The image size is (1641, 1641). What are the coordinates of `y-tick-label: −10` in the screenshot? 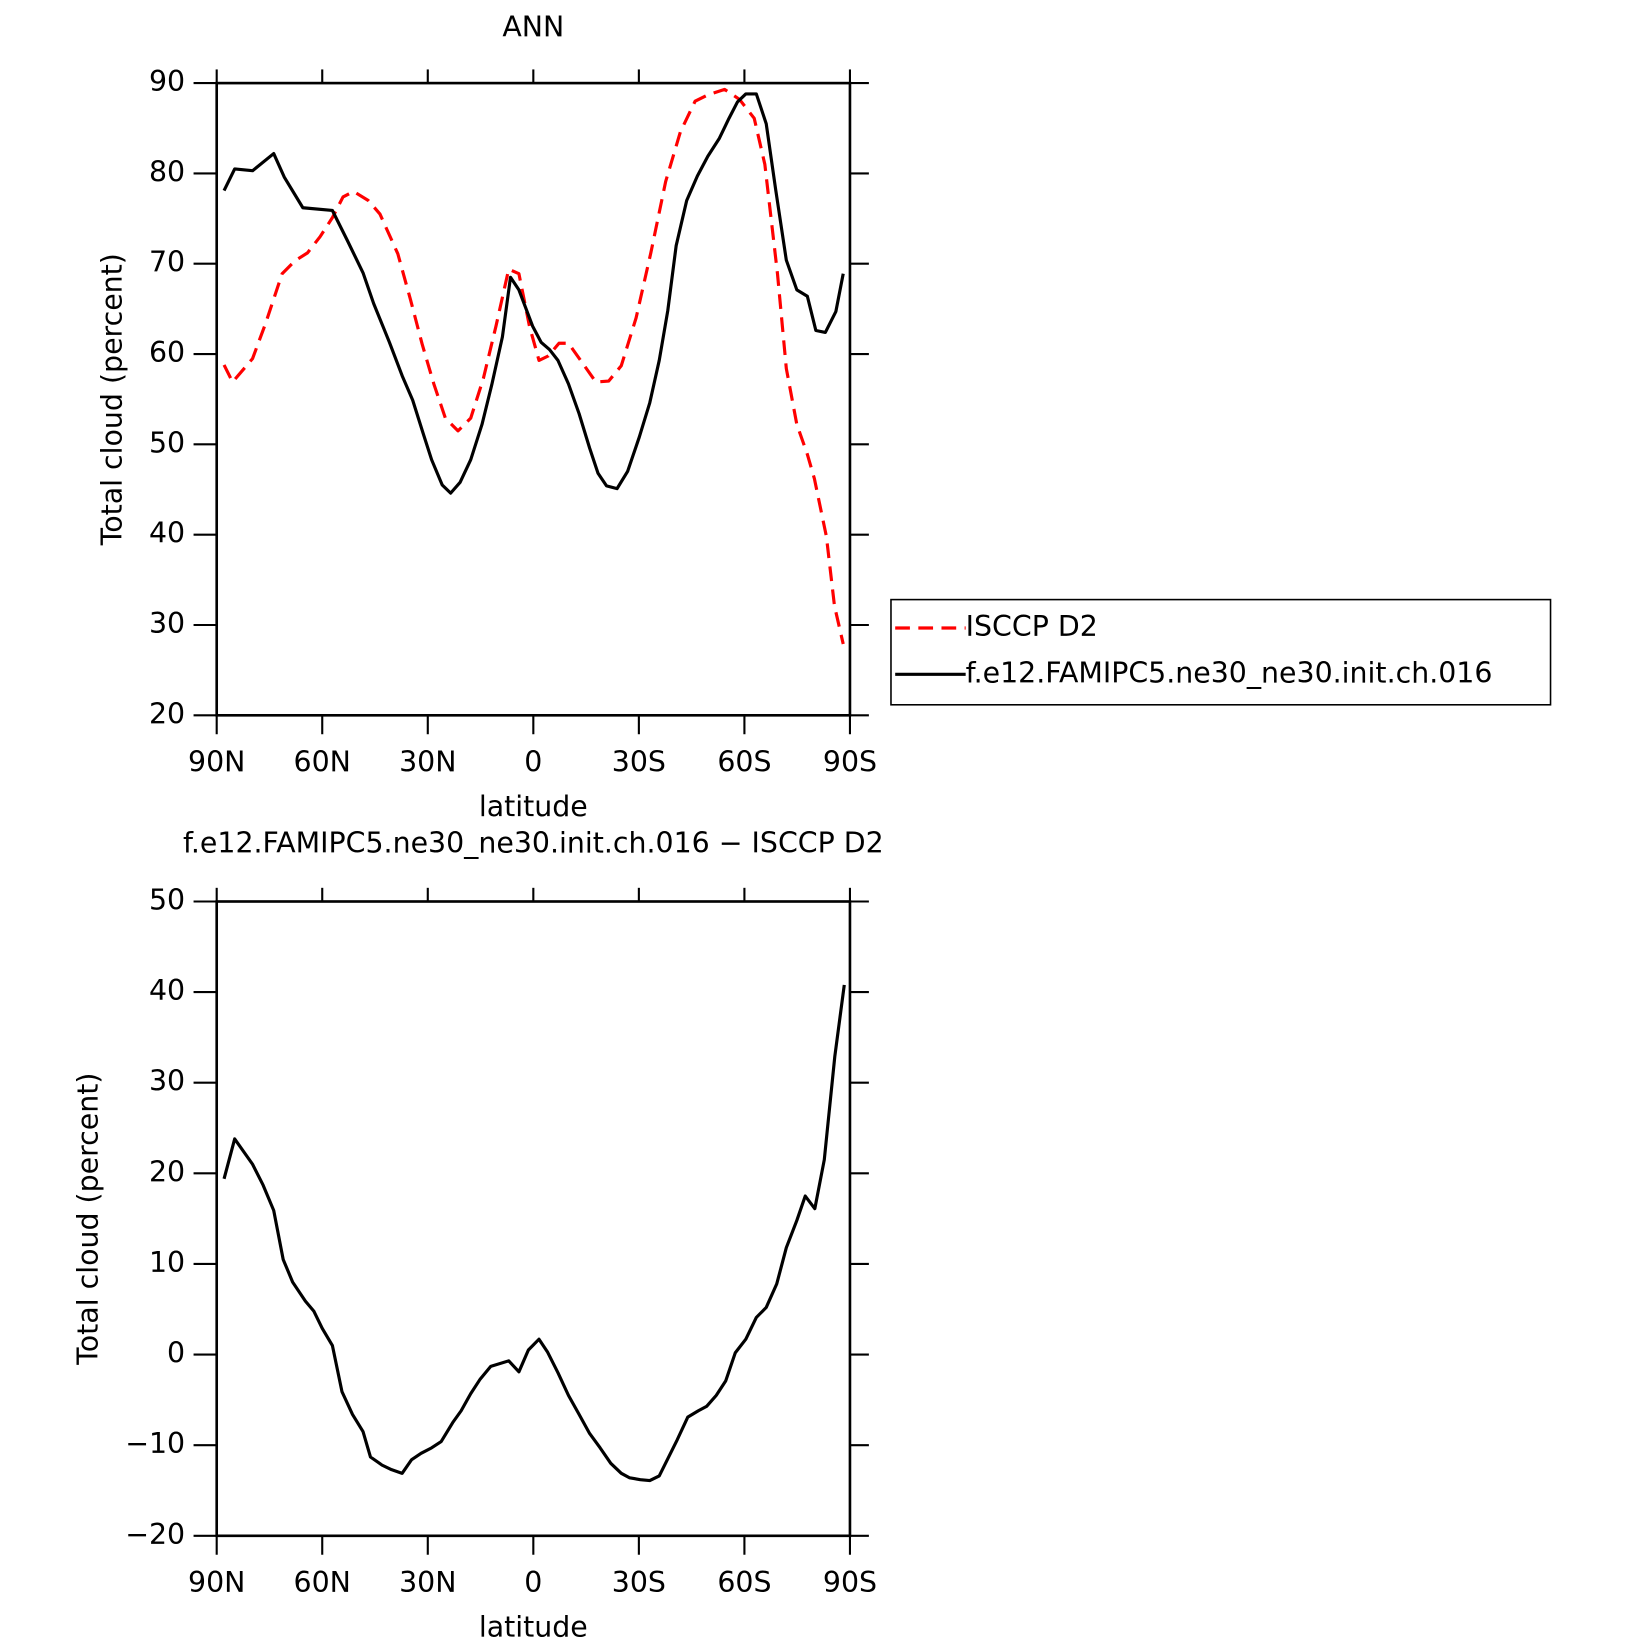 It's located at (155, 1443).